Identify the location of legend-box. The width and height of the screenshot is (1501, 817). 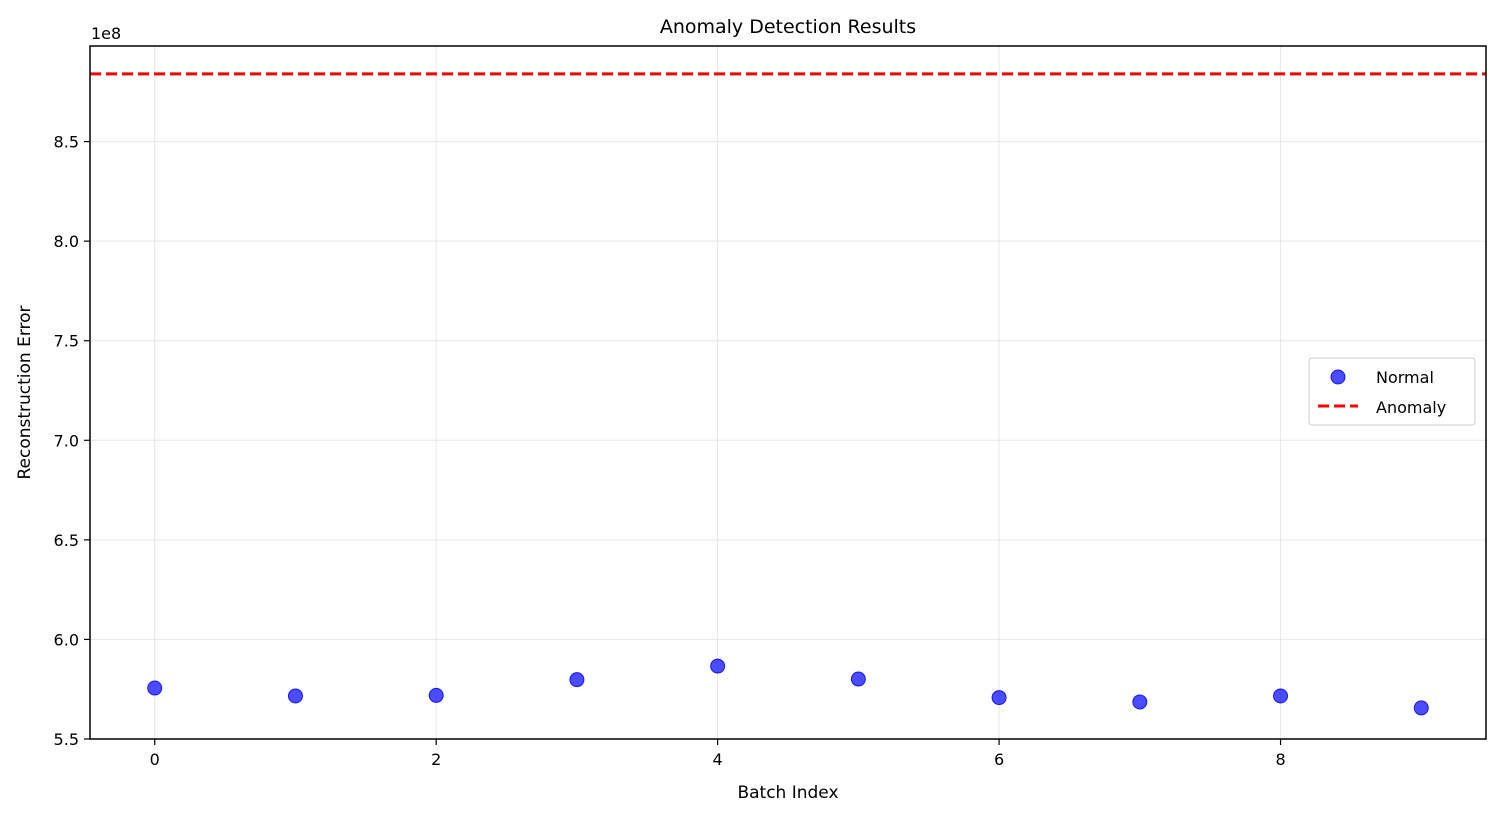
(1392, 391).